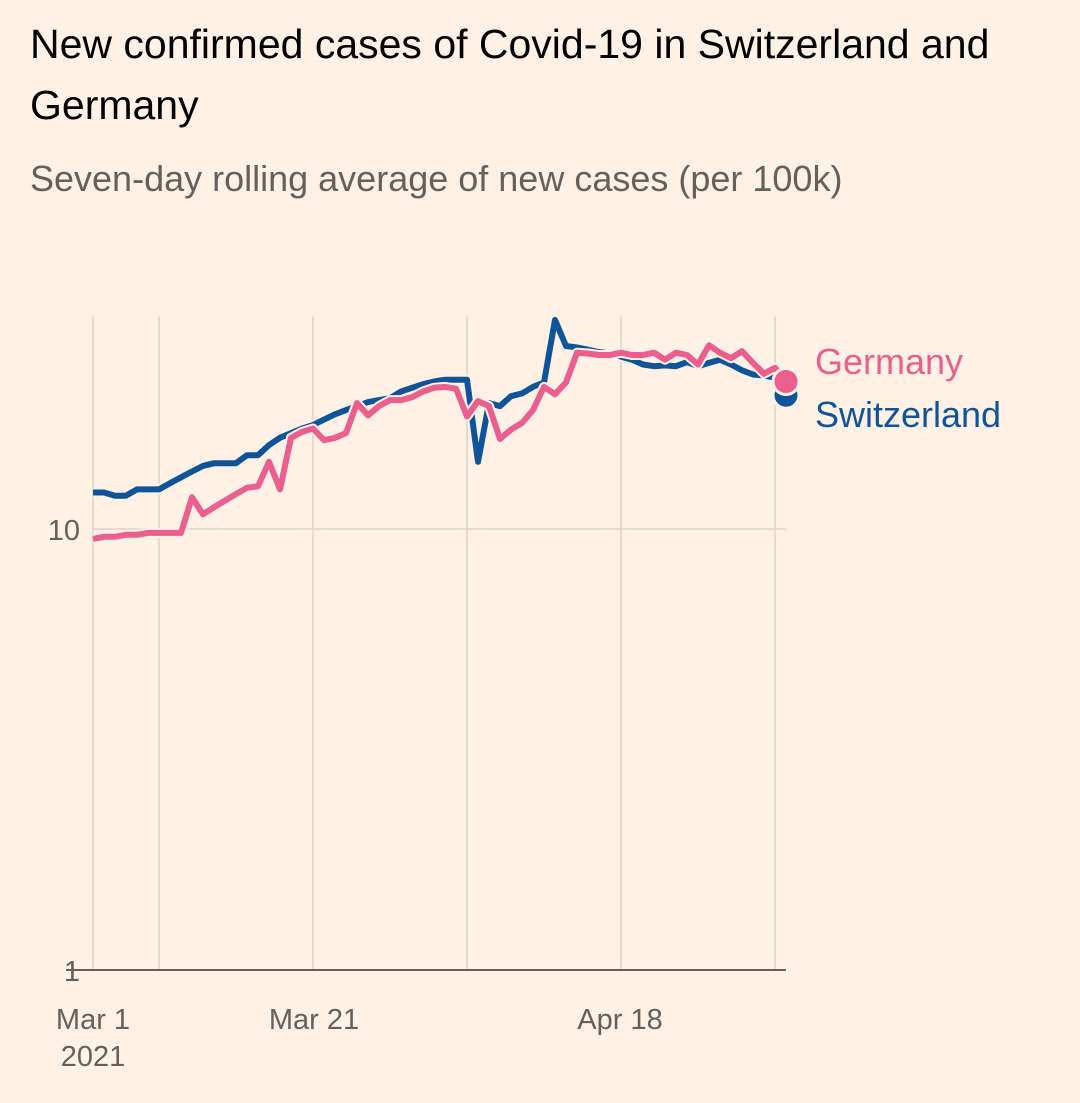  Describe the element at coordinates (619, 1020) in the screenshot. I see `x-tick-label-apr18: Apr 18` at that location.